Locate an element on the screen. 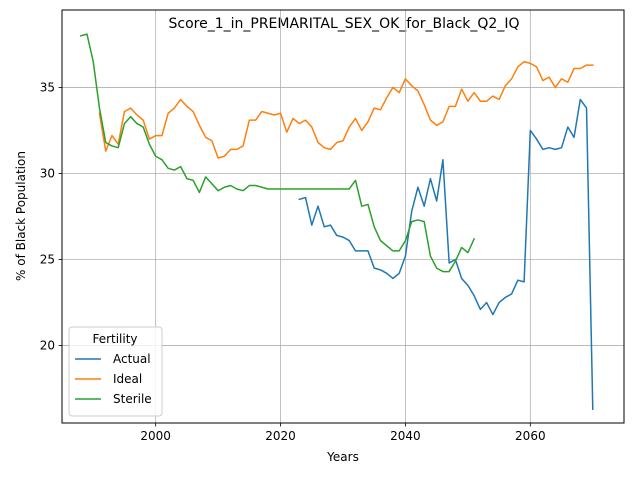  x-axis-label: Years is located at coordinates (342, 457).